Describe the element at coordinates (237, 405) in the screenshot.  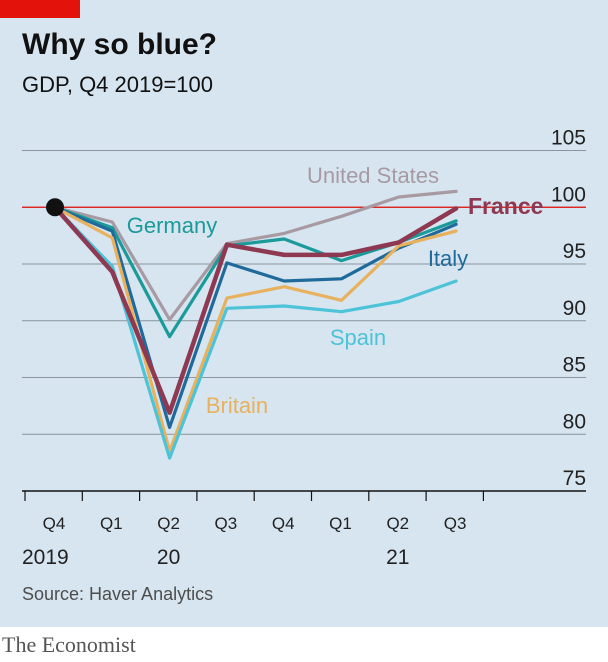
I see `series-label-britain: Britain` at that location.